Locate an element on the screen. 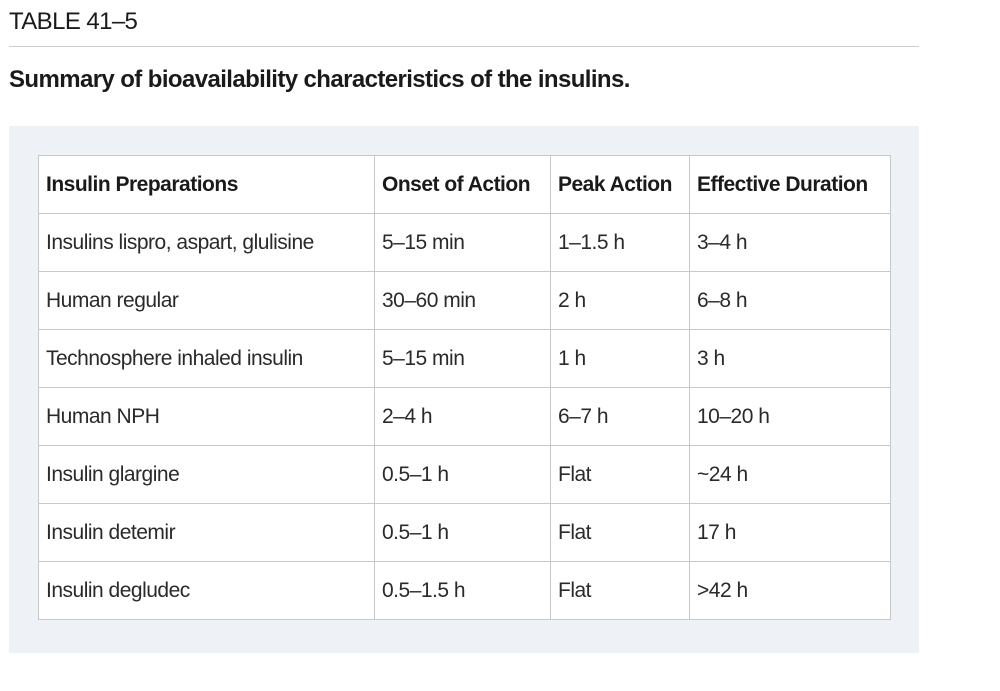  cell-preparation: Human regular is located at coordinates (206, 300).